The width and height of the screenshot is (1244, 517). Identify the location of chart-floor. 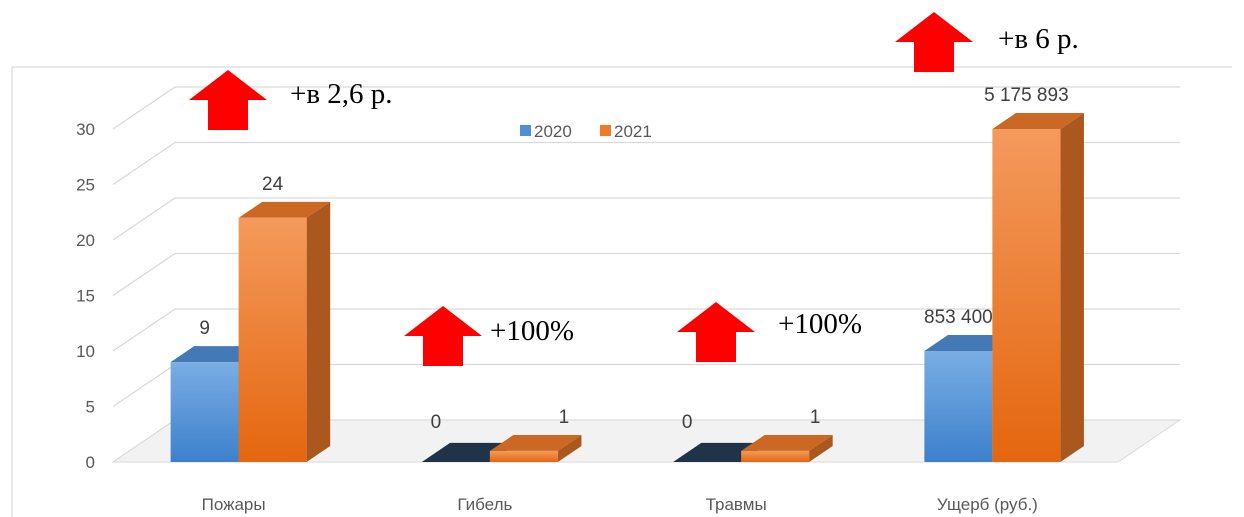
(646, 441).